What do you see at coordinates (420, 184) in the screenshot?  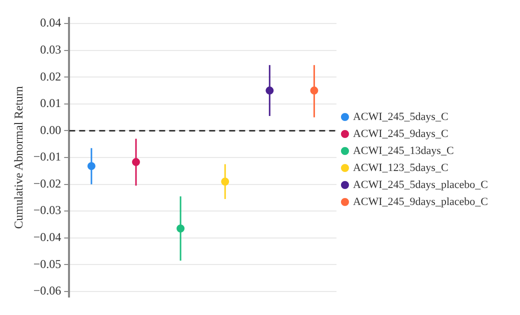 I see `legend-label: ACWI_245_5days_placebo_C` at bounding box center [420, 184].